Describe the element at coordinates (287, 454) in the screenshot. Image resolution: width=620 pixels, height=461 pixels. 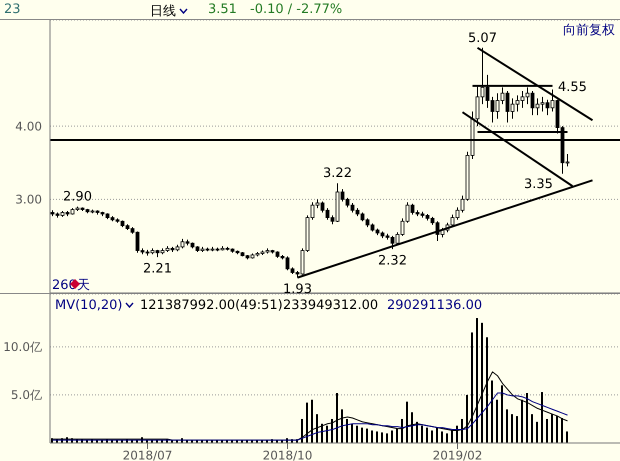
I see `x-tick-label: 2018/10` at that location.